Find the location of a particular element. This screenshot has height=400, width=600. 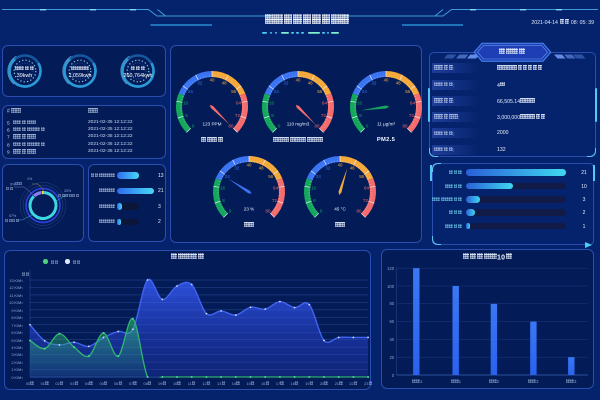

svg-text: 45 °C is located at coordinates (340, 209).